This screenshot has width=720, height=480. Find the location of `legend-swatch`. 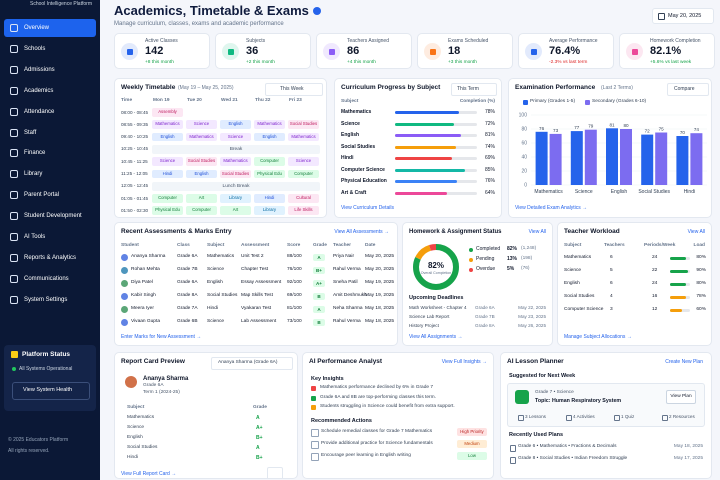

legend-swatch is located at coordinates (587, 102).